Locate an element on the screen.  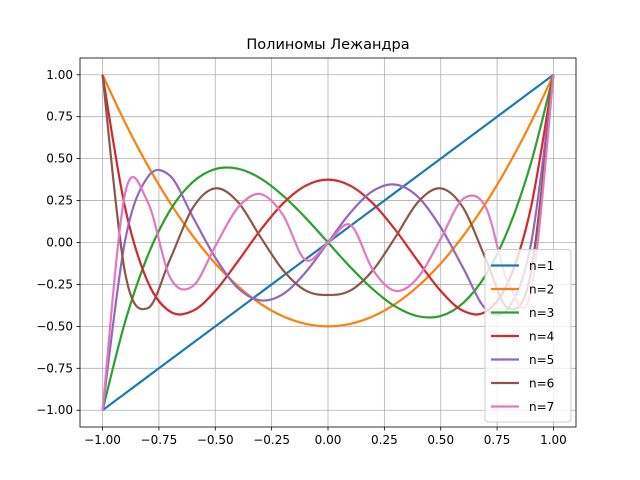
y-tick-label: −0.75 is located at coordinates (54, 368).